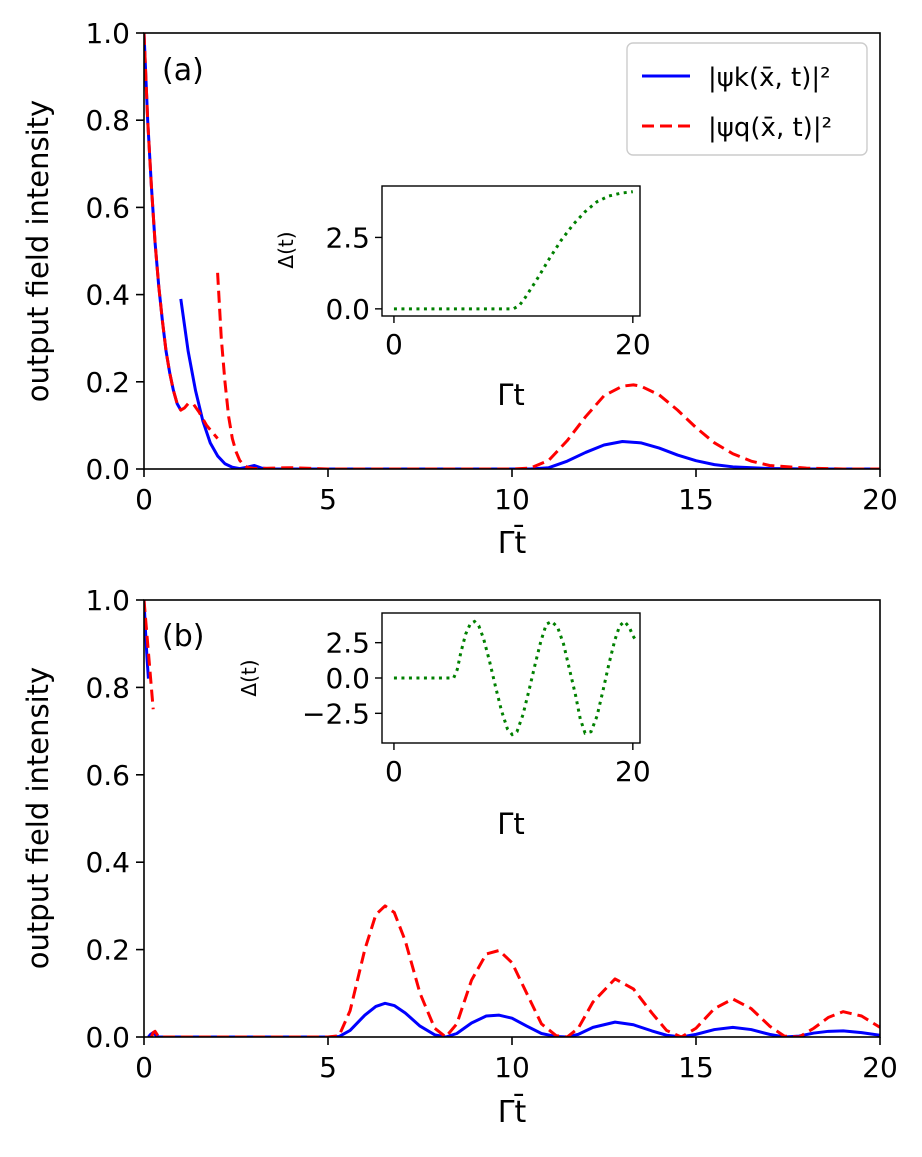  I want to click on panel-a-inset-frame, so click(511, 251).